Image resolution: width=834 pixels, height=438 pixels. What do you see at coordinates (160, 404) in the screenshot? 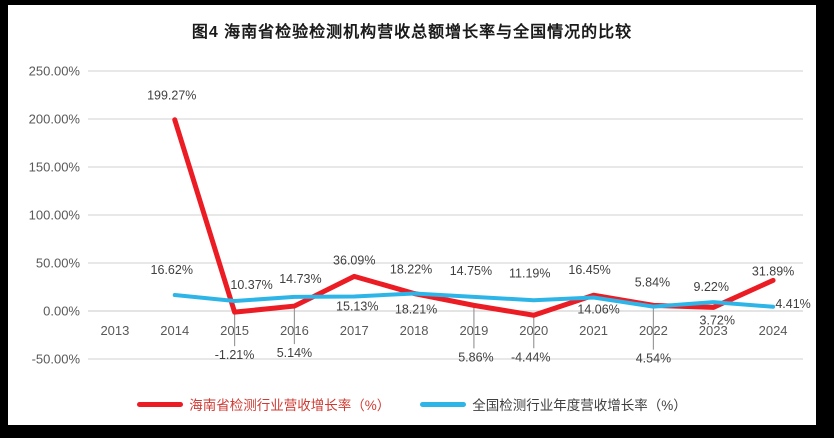
I see `legend-swatch-hainan-line` at bounding box center [160, 404].